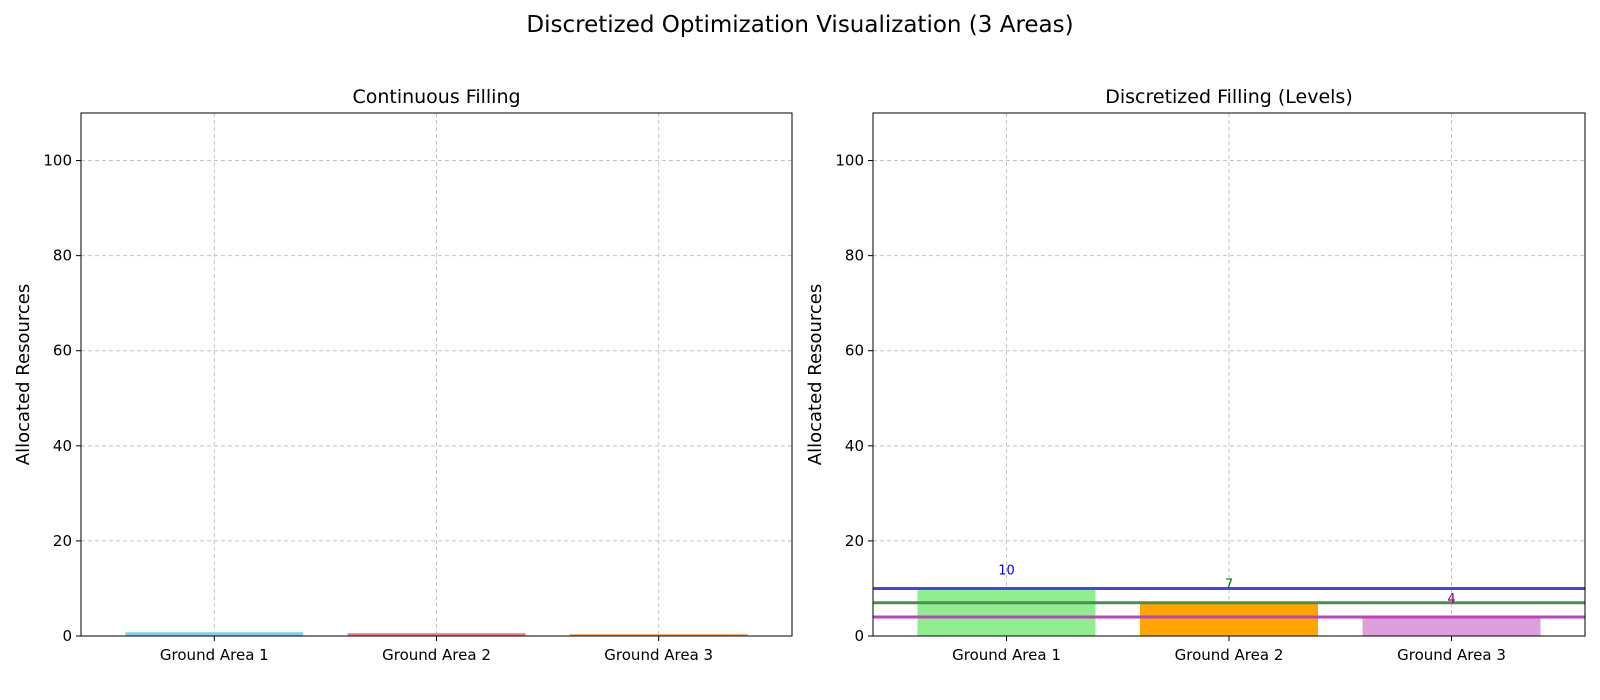  Describe the element at coordinates (62, 446) in the screenshot. I see `chart-1-ytick-label-2: 40` at that location.